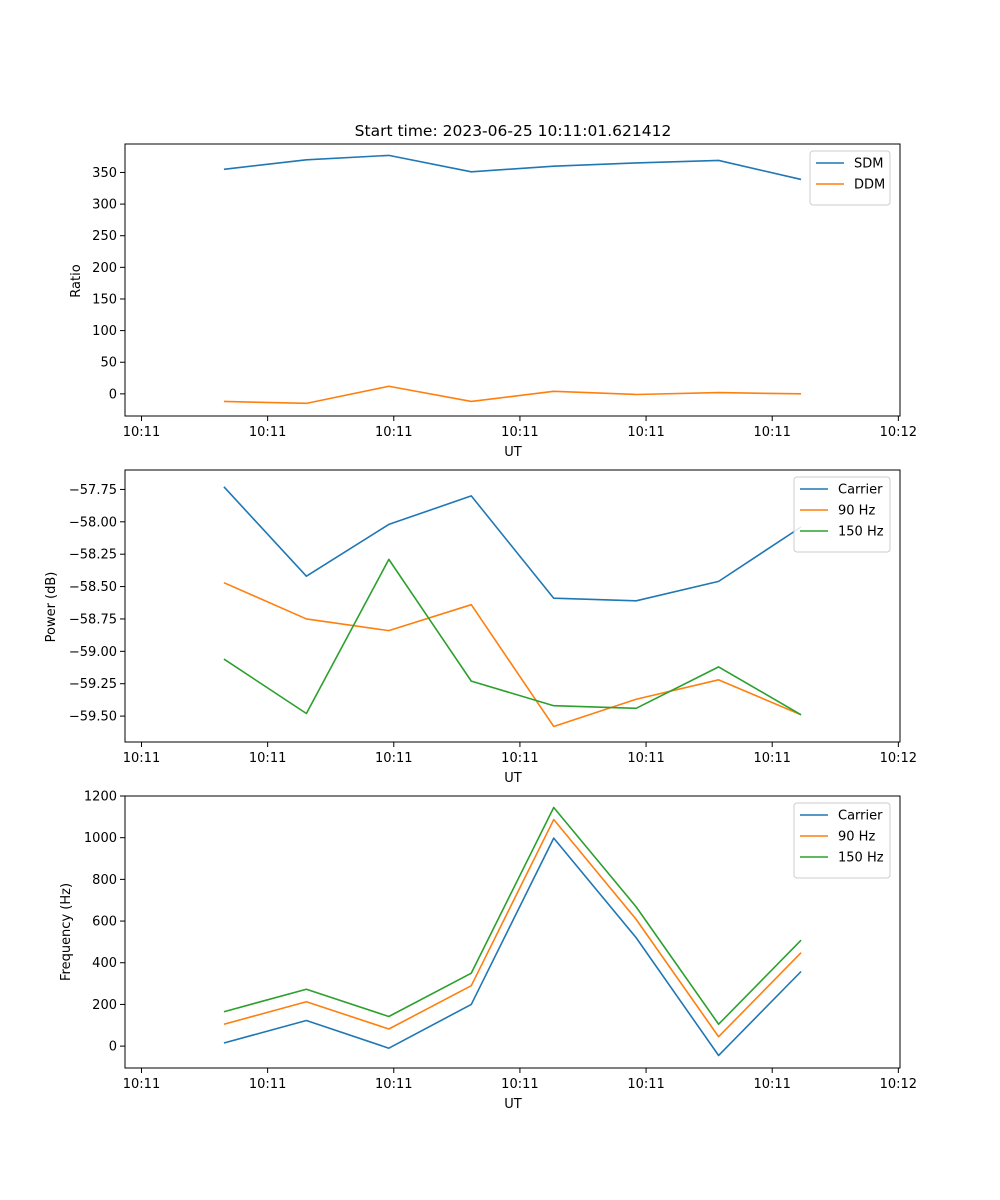 The width and height of the screenshot is (1000, 1200). Describe the element at coordinates (104, 299) in the screenshot. I see `ratio-y-tick-label: 150` at that location.